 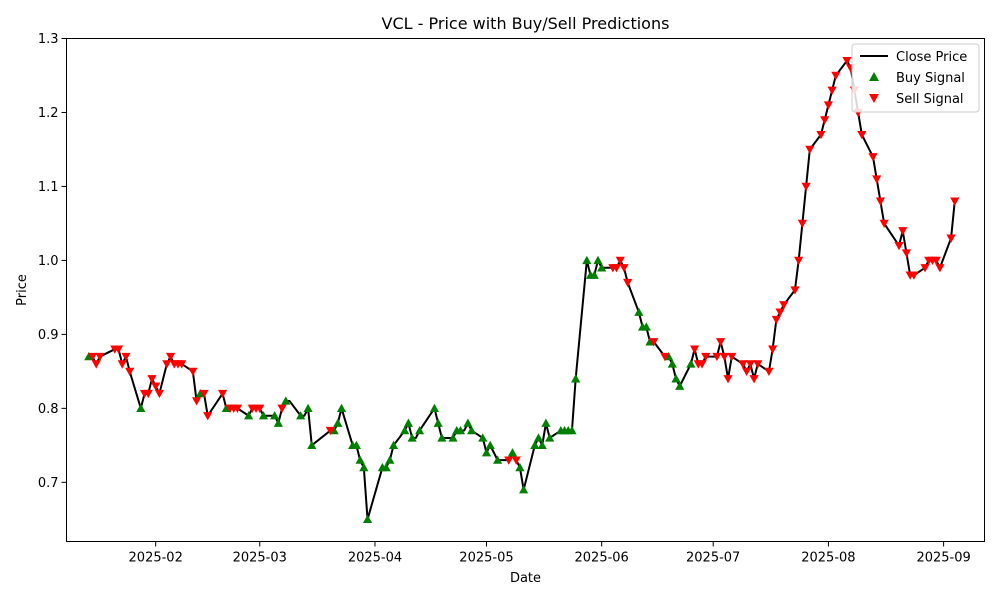 What do you see at coordinates (48, 261) in the screenshot?
I see `y-tick-label: 1.0` at bounding box center [48, 261].